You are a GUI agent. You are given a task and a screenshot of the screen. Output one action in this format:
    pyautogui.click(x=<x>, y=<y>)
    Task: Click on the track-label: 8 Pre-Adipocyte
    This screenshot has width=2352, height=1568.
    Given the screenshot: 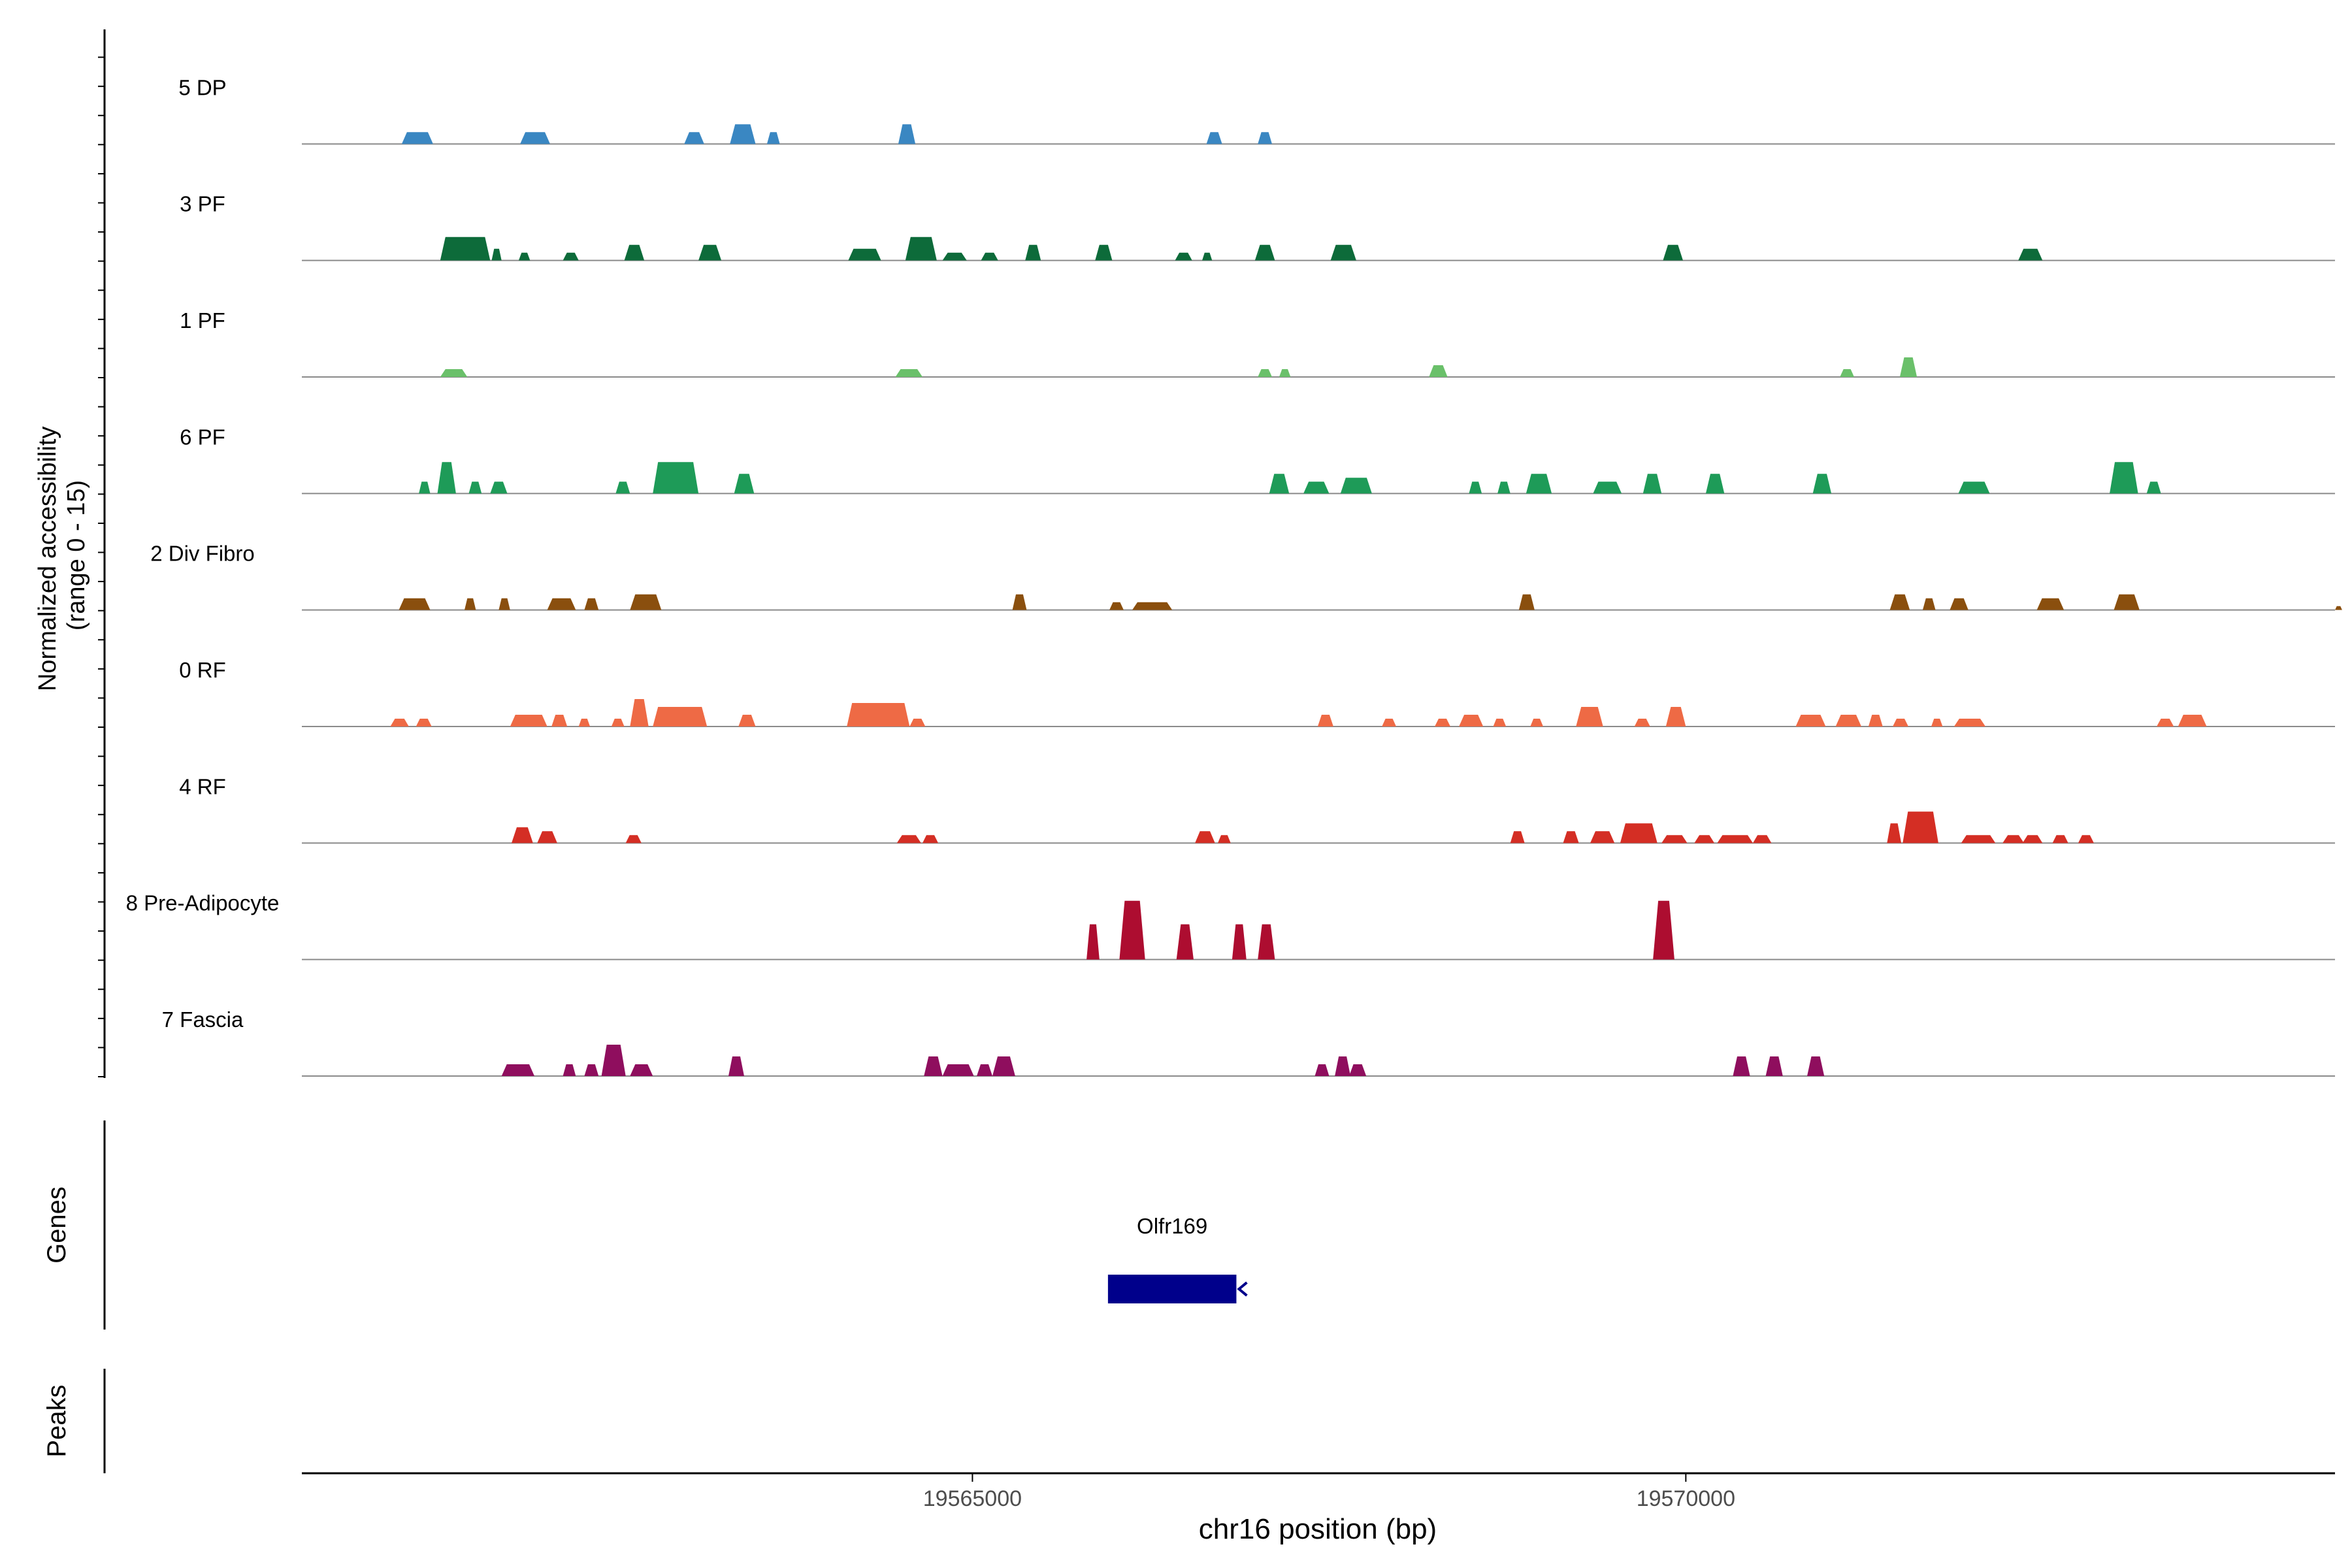 What is the action you would take?
    pyautogui.click(x=203, y=903)
    